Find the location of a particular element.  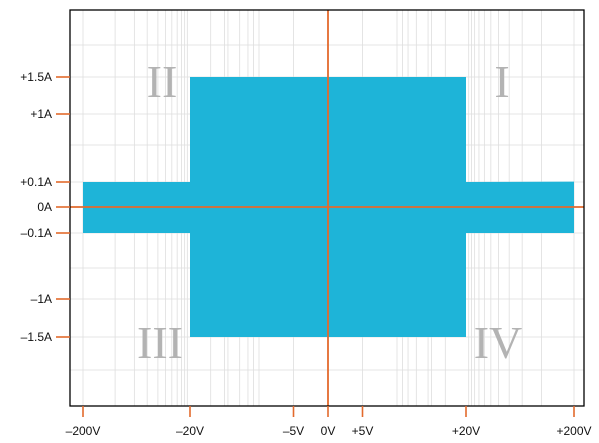

quadrant-label: I is located at coordinates (501, 81).